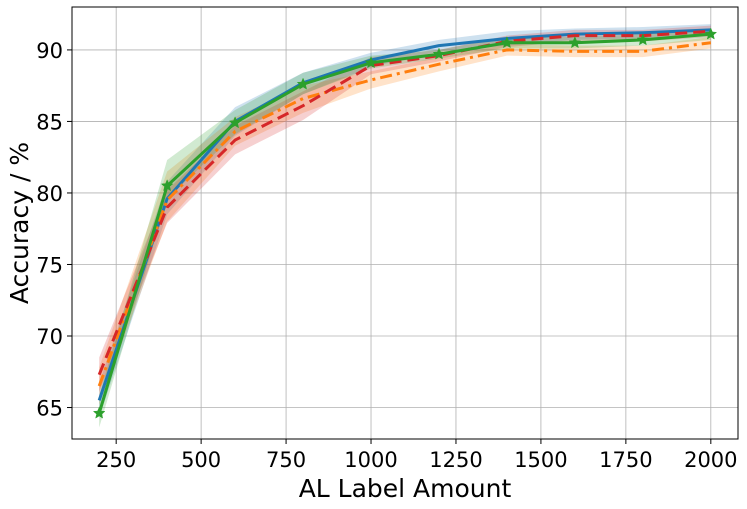 Image resolution: width=747 pixels, height=509 pixels. What do you see at coordinates (49, 337) in the screenshot?
I see `y-tick-label: 70` at bounding box center [49, 337].